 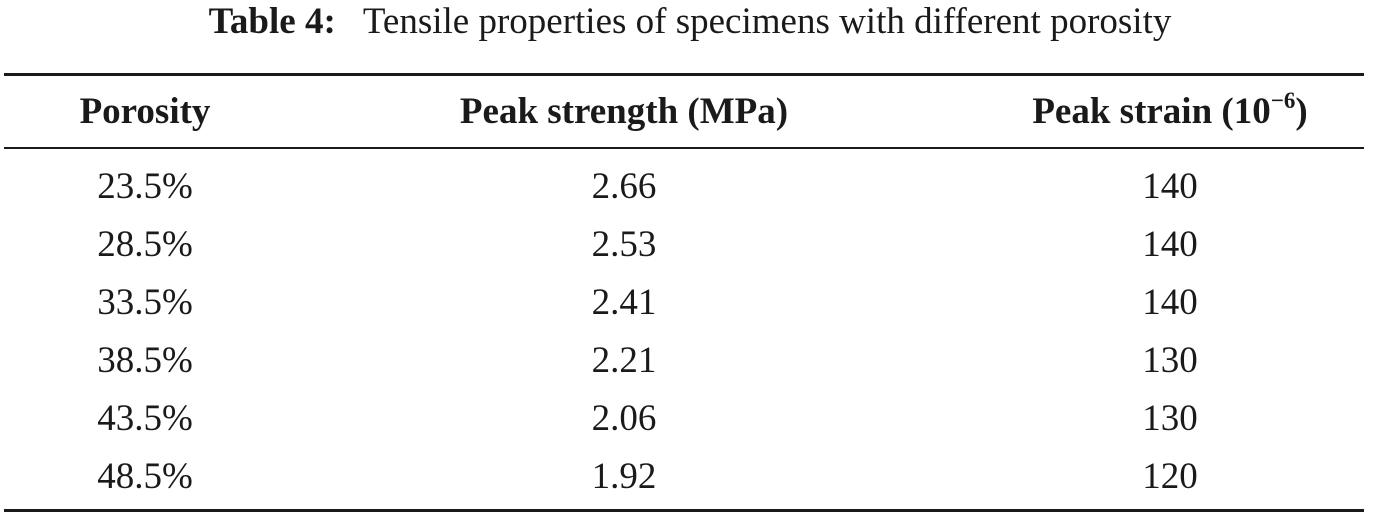 What do you see at coordinates (624, 186) in the screenshot?
I see `cell-peak-strength: 2.66` at bounding box center [624, 186].